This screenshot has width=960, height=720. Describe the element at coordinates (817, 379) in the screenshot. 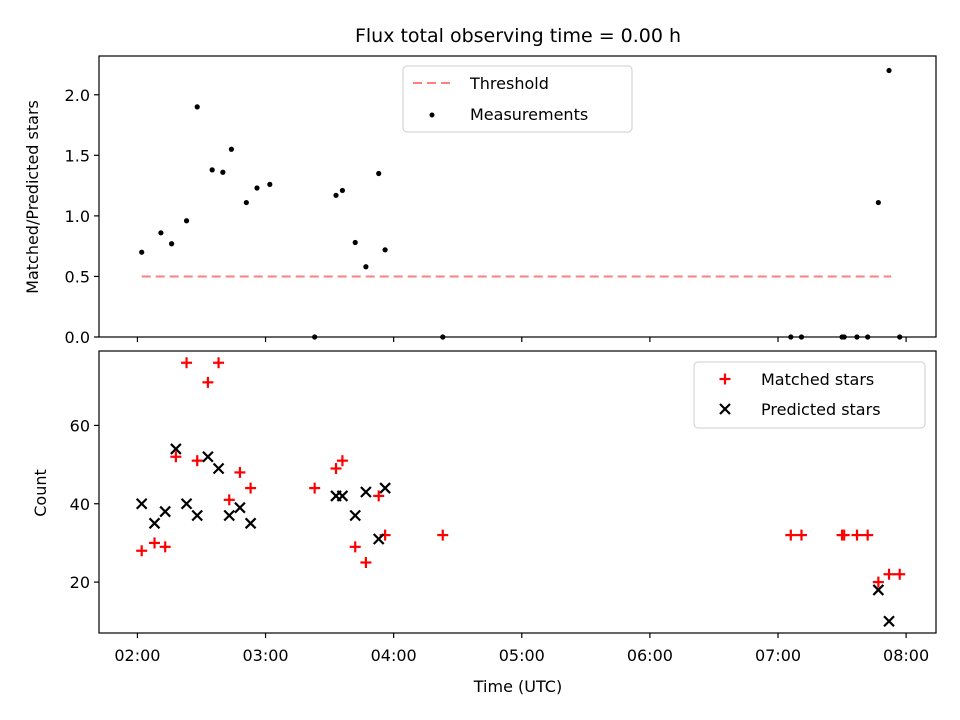

I see `legend-matched-label: Matched stars` at that location.